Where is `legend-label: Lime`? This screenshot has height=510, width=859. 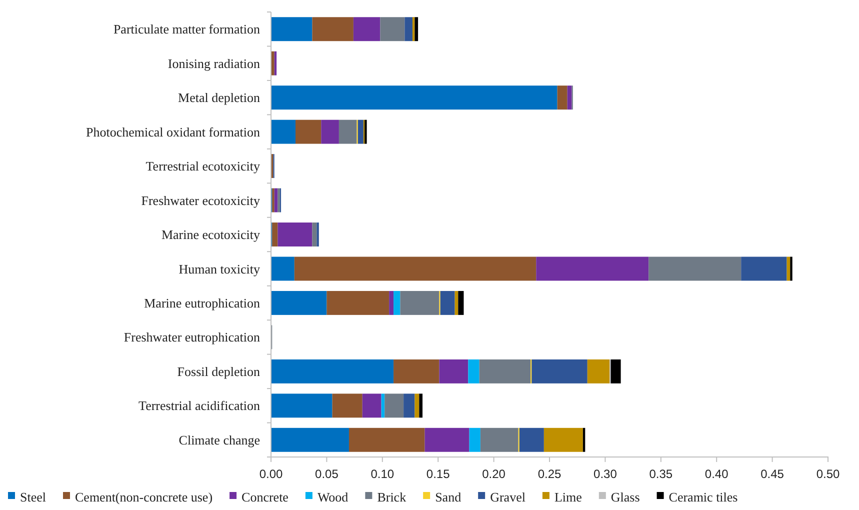 legend-label: Lime is located at coordinates (568, 497).